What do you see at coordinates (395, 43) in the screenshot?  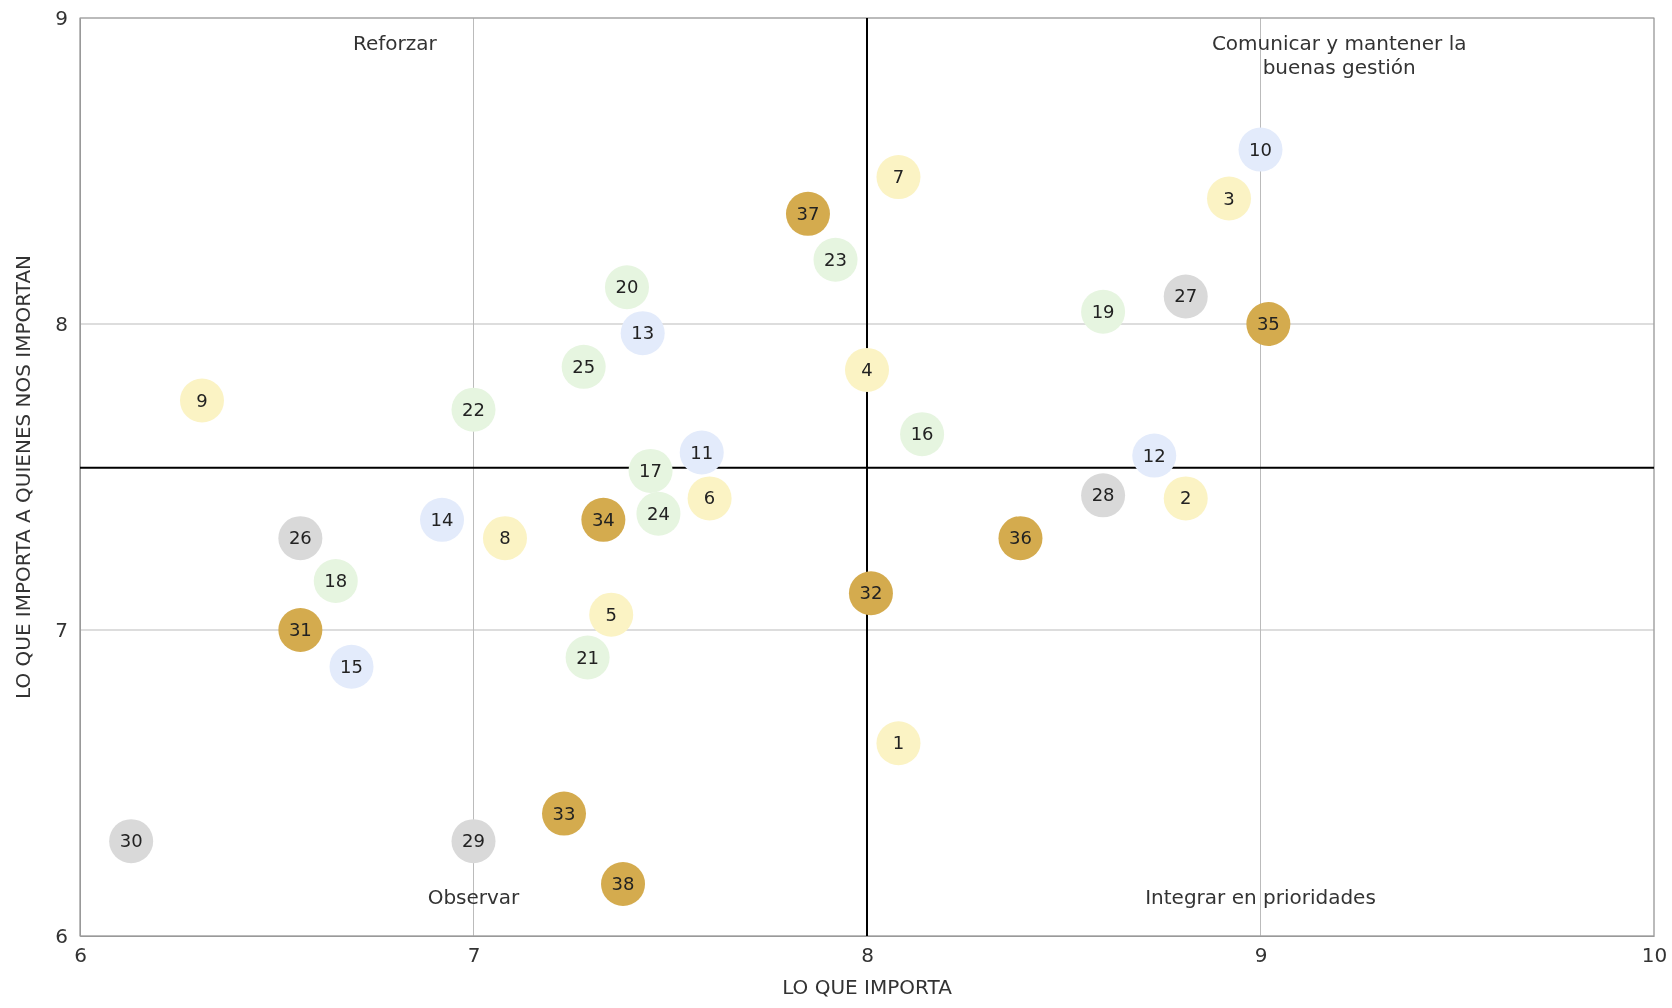 I see `annotation: Reforzar` at bounding box center [395, 43].